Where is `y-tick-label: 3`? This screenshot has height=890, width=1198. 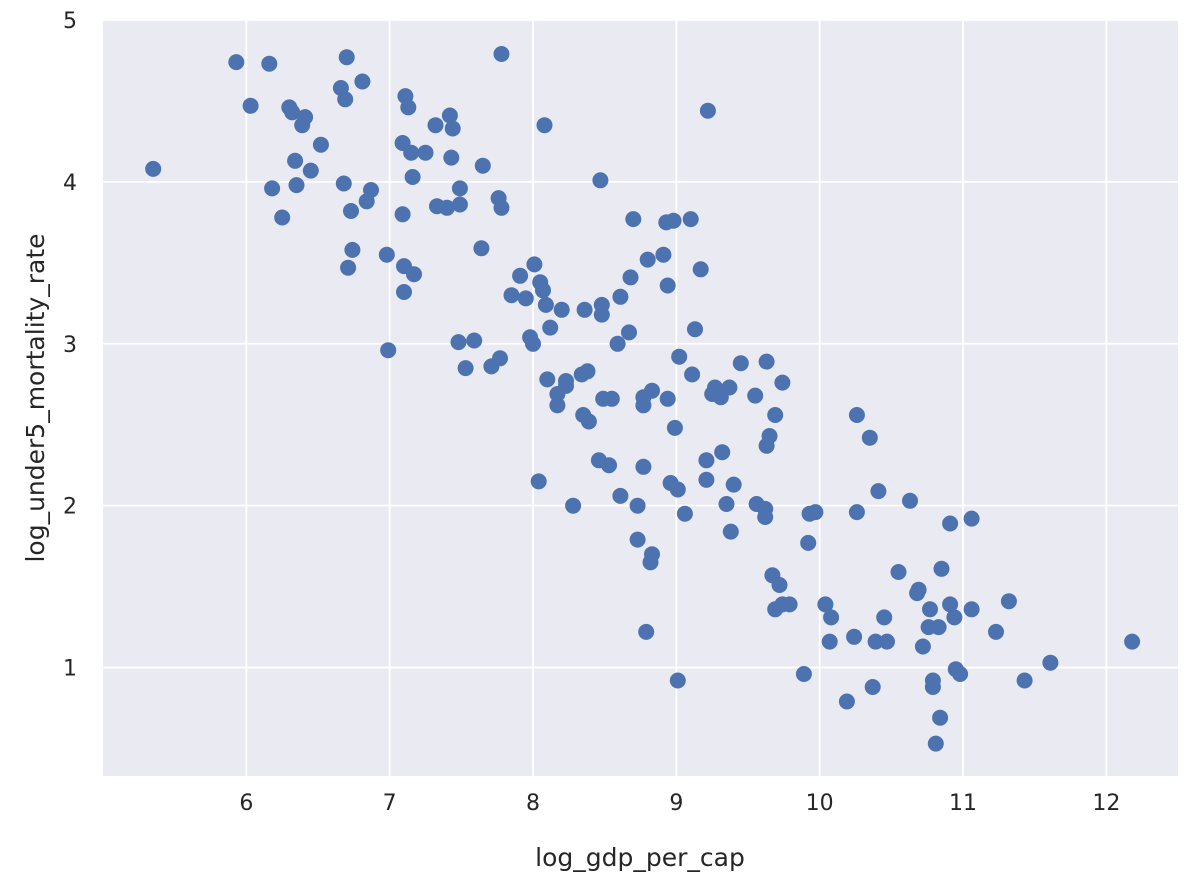 y-tick-label: 3 is located at coordinates (70, 345).